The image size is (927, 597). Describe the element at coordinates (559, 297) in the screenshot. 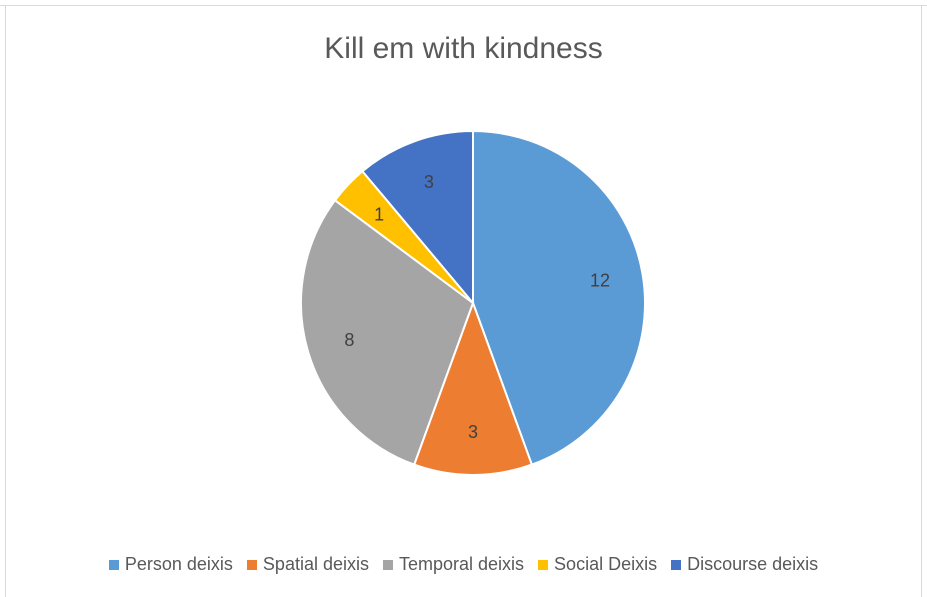

I see `pie-slice-person-deixis` at that location.